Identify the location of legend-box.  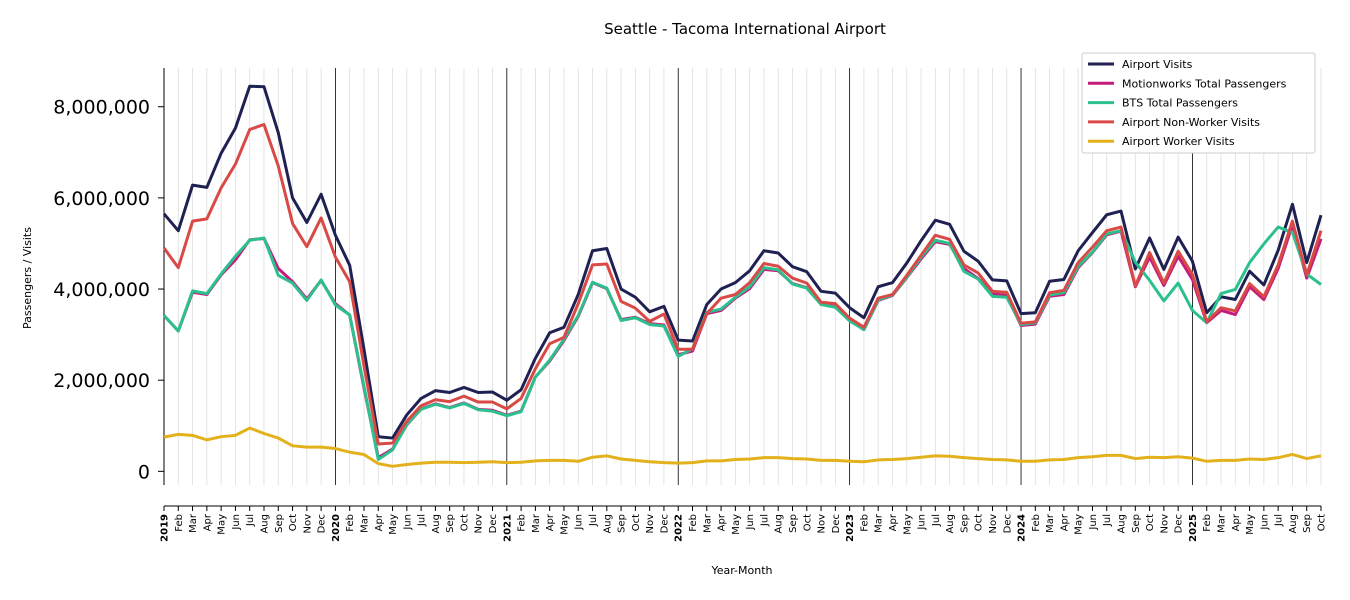
(1198, 103).